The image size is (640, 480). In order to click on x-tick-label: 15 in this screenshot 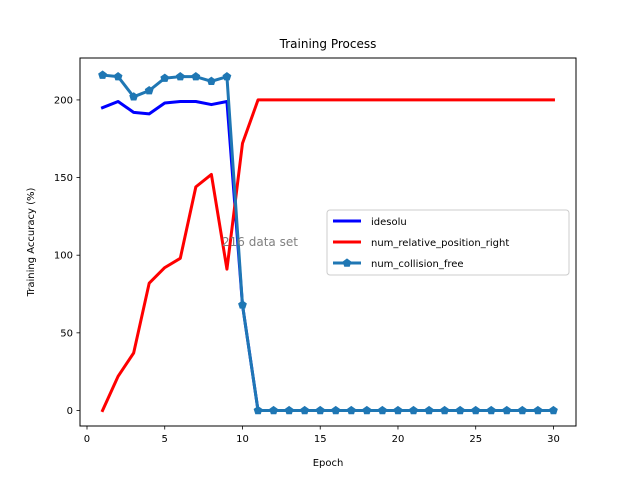, I will do `click(320, 439)`.